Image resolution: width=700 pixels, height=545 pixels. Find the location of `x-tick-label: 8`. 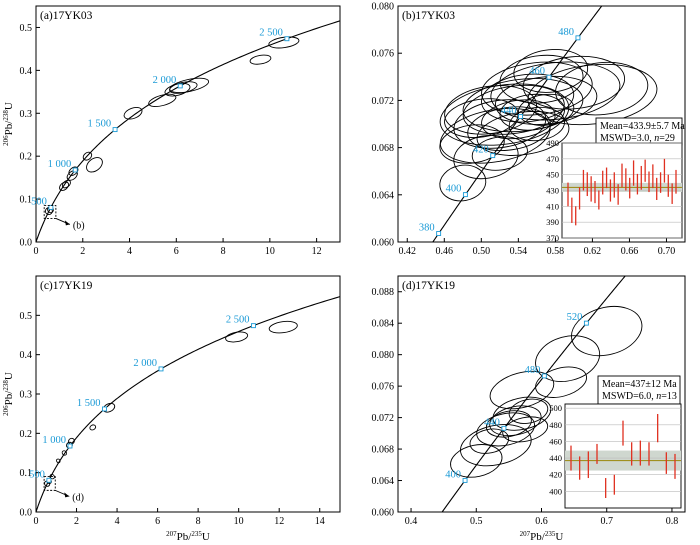

x-tick-label: 8 is located at coordinates (198, 521).